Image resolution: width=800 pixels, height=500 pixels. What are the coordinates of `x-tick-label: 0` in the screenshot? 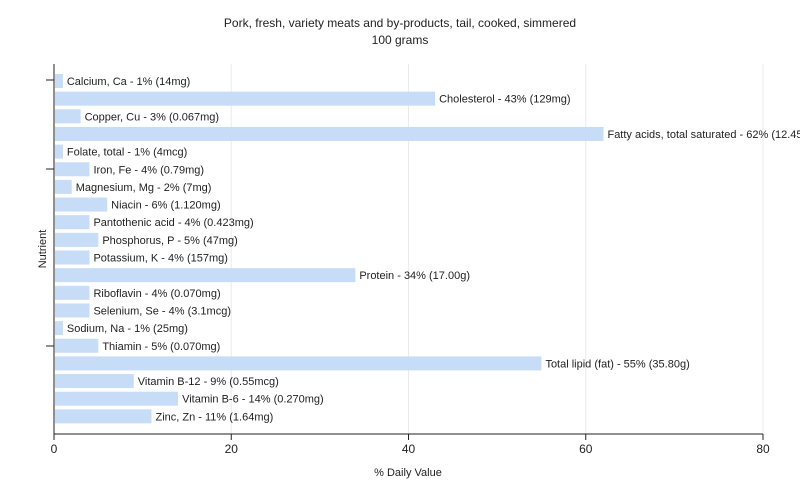 It's located at (54, 449).